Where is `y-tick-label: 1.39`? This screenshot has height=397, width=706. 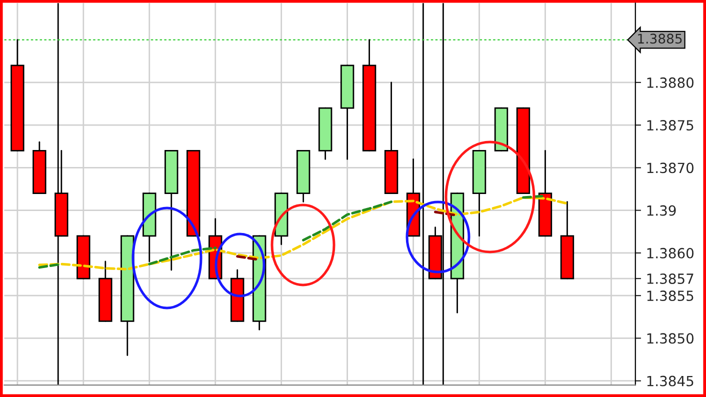
y-tick-label: 1.39 is located at coordinates (661, 210).